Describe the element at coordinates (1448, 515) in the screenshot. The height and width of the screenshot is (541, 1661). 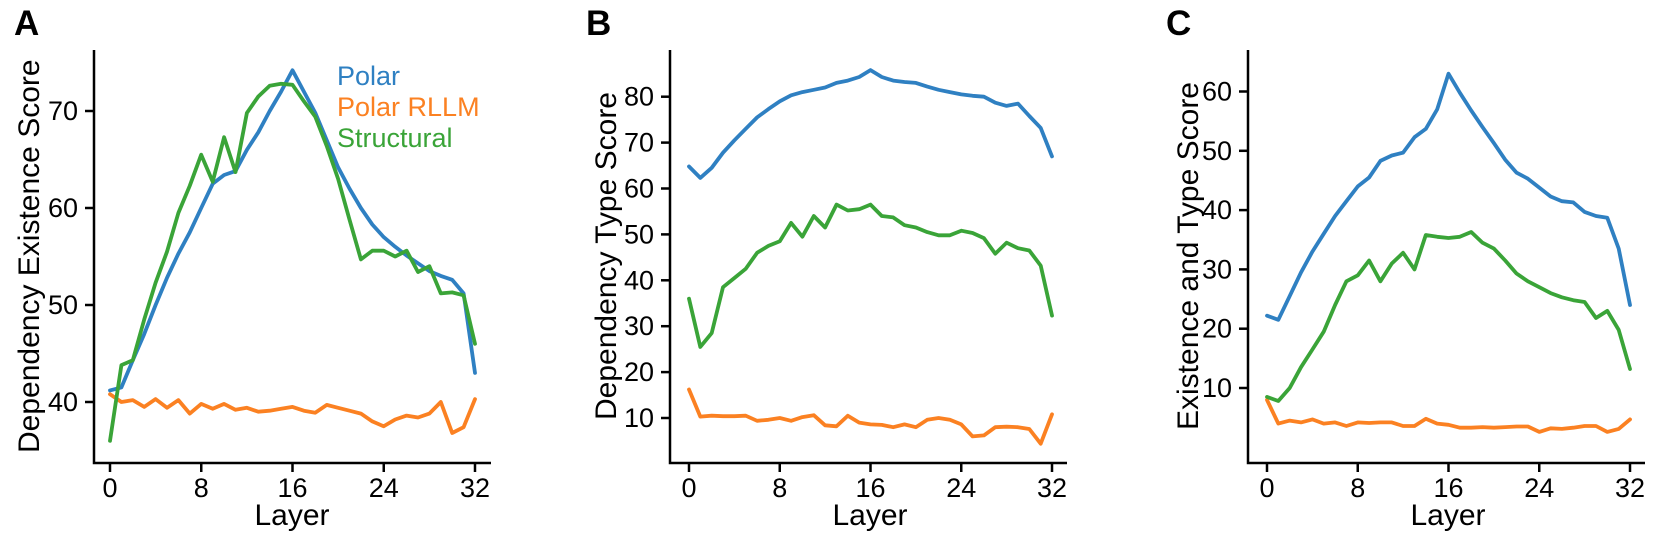
I see `panel-c-x-axis-label: Layer` at that location.